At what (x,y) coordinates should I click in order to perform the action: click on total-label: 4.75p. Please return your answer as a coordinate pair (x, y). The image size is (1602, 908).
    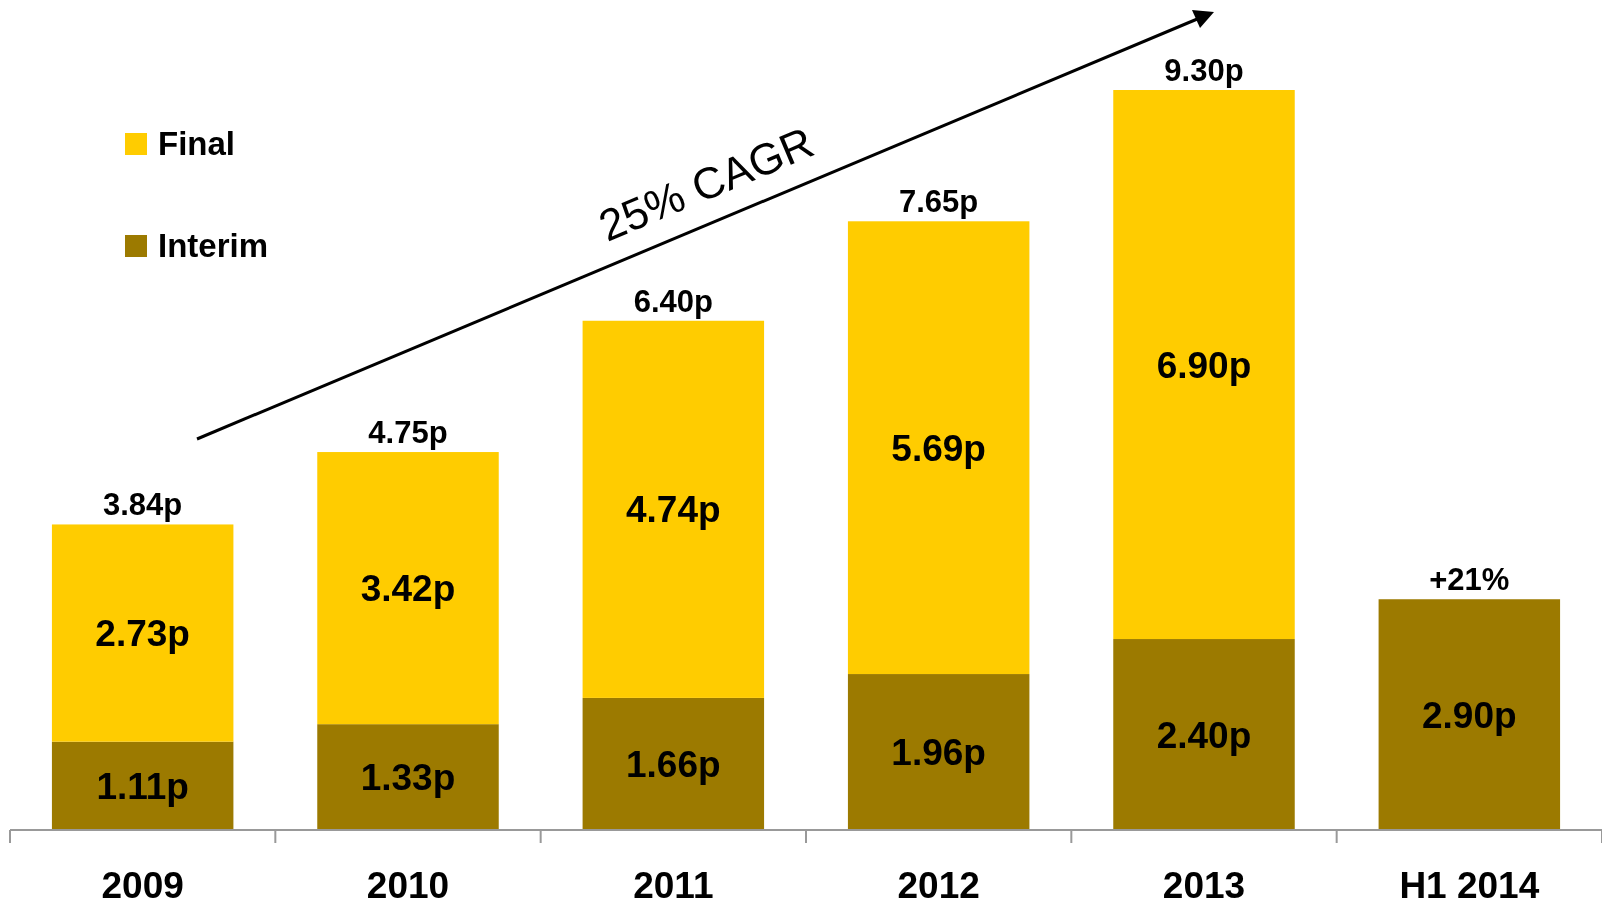
    Looking at the image, I should click on (408, 433).